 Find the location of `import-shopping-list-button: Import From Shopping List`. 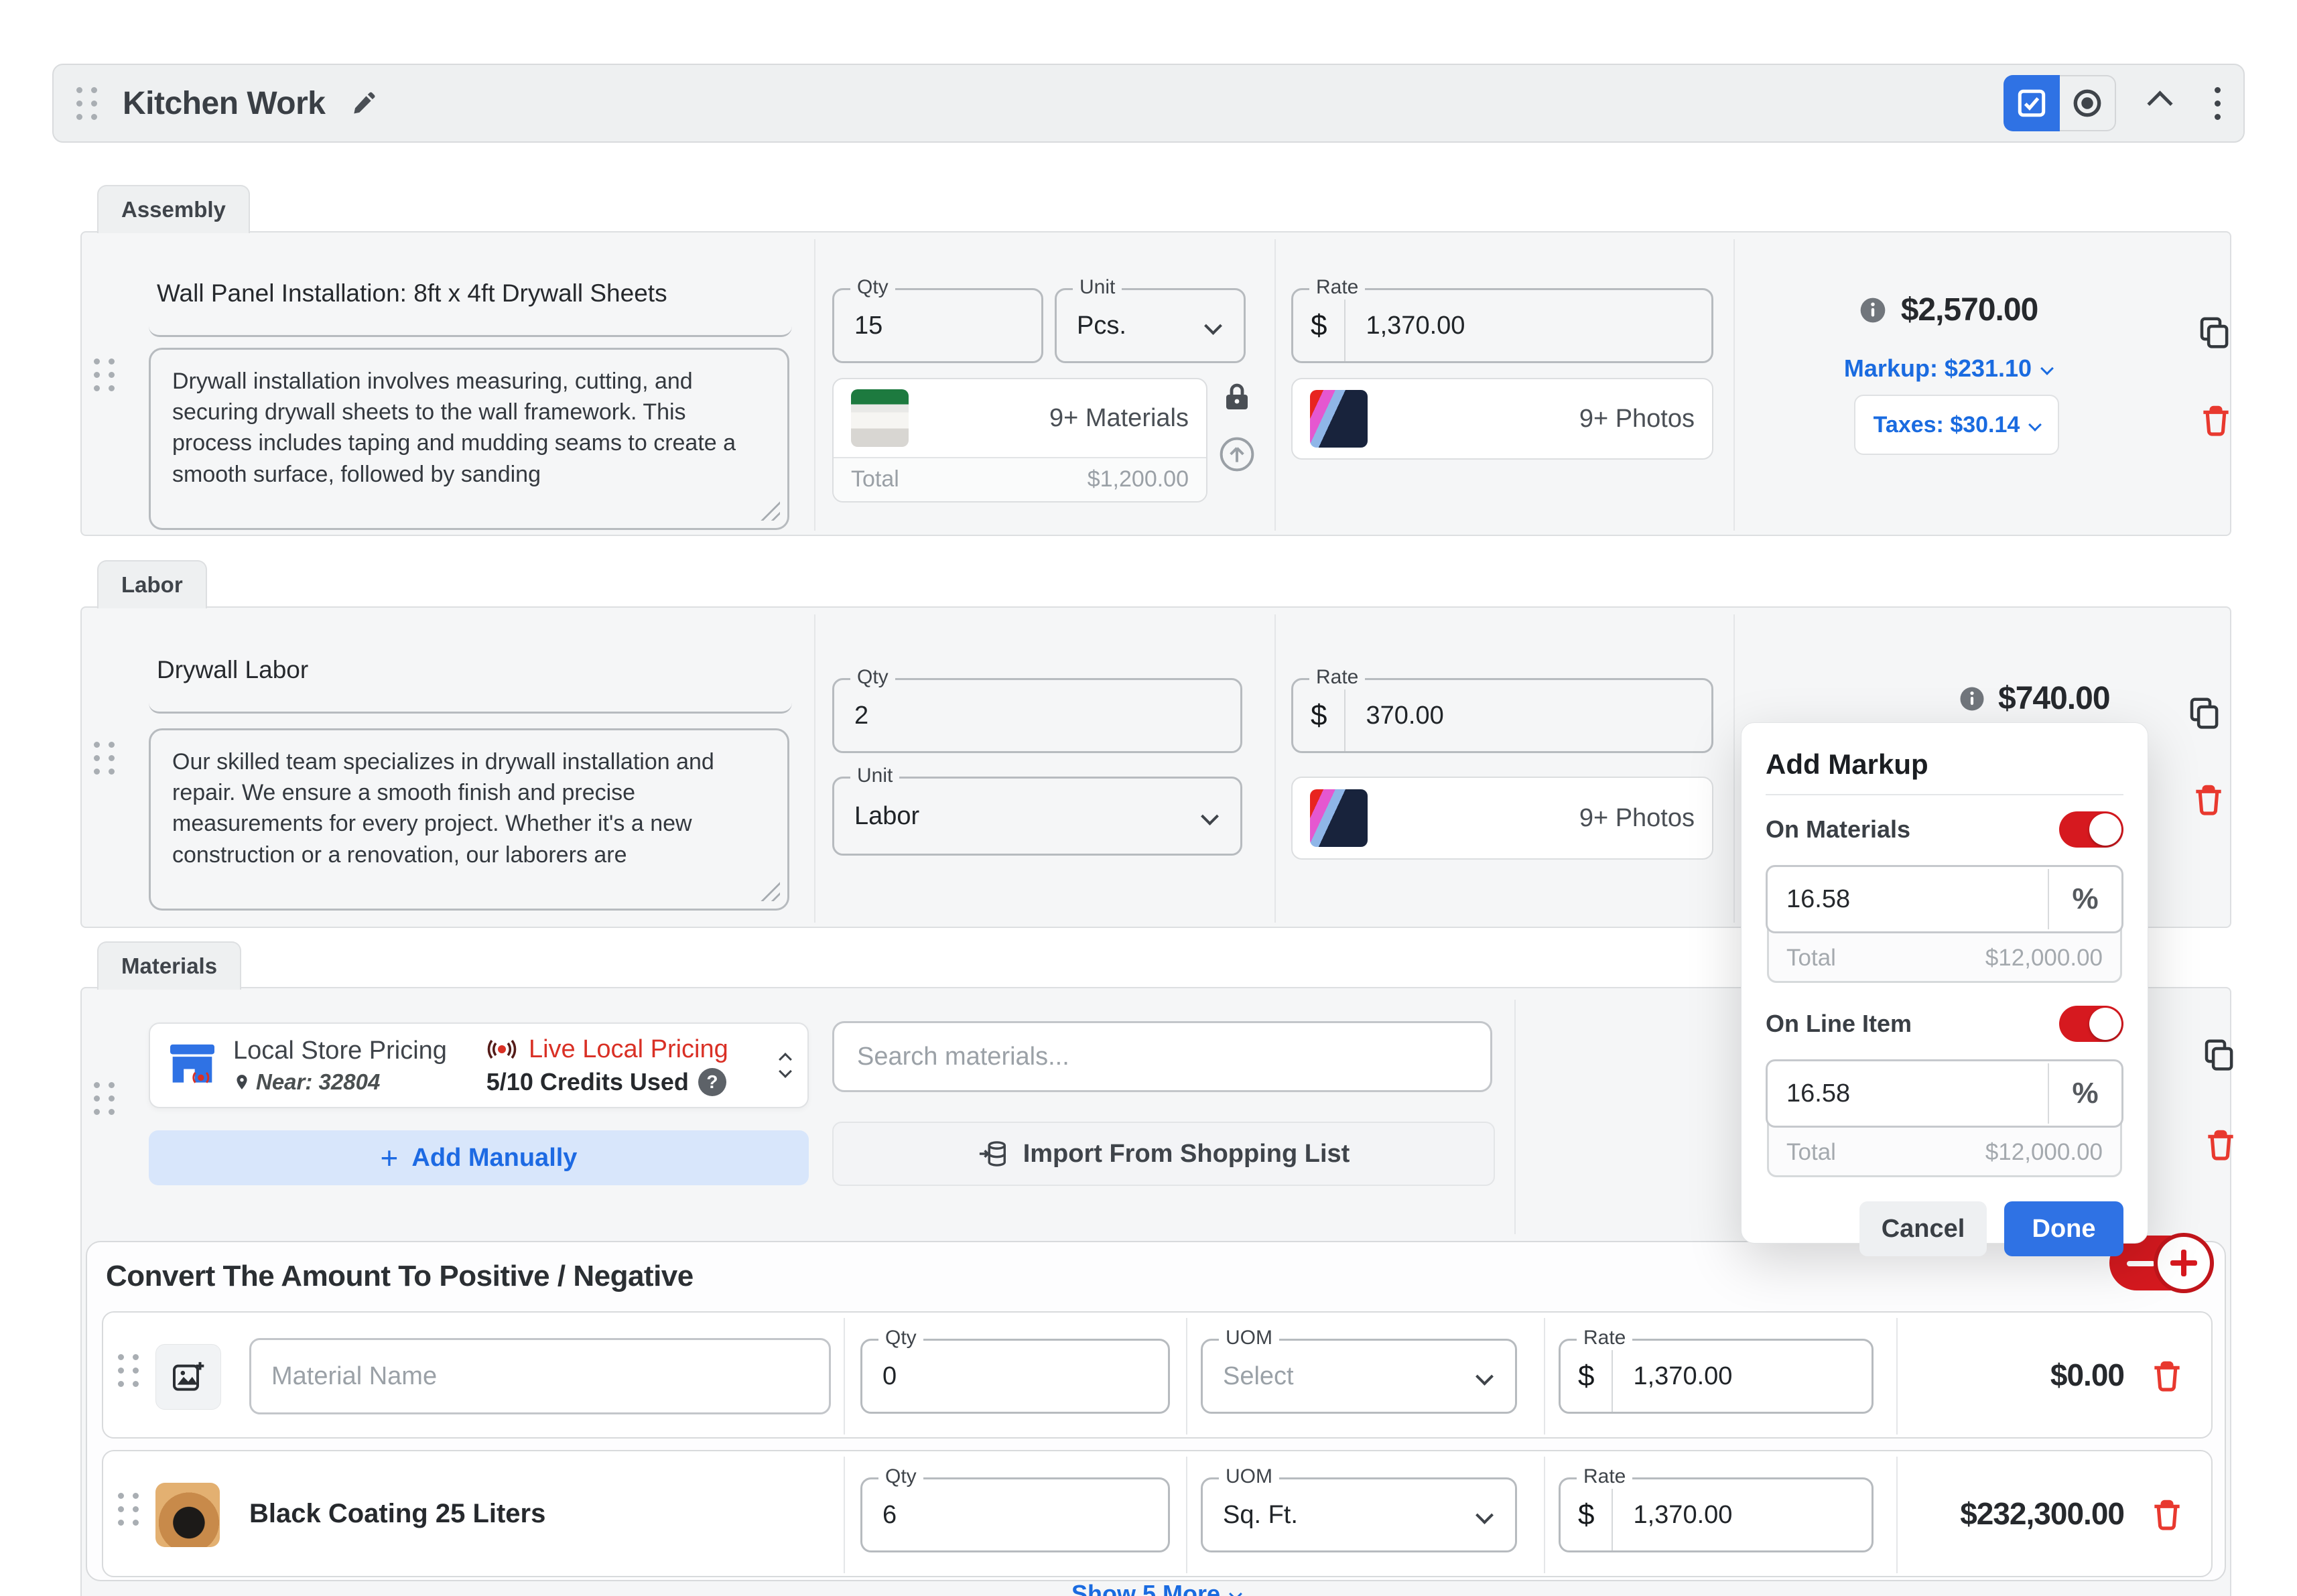

import-shopping-list-button: Import From Shopping List is located at coordinates (1163, 1154).